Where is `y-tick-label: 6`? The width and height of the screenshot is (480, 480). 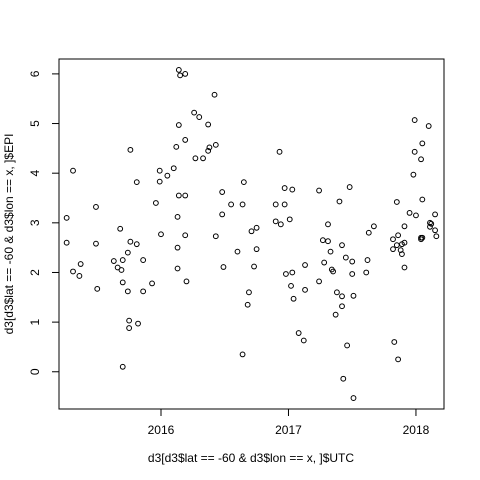
y-tick-label: 6 is located at coordinates (35, 73).